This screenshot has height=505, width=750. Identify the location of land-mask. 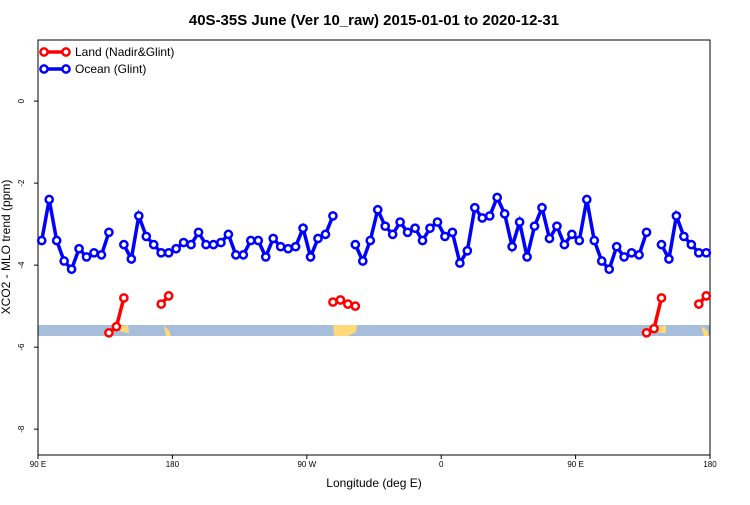
(374, 330).